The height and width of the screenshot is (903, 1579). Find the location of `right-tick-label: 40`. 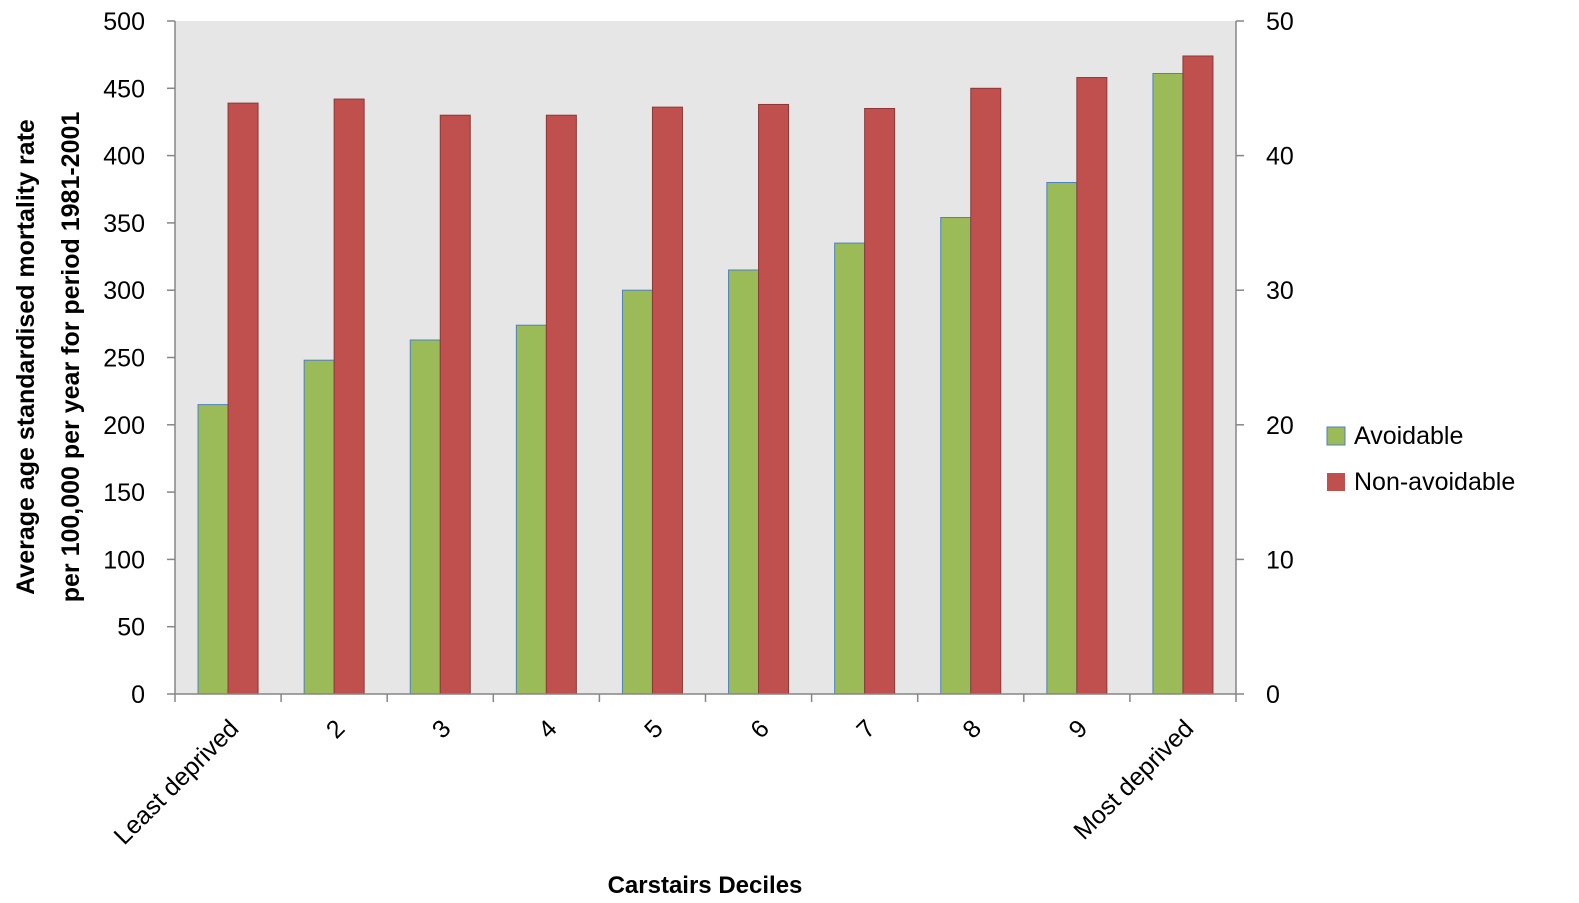

right-tick-label: 40 is located at coordinates (1280, 157).